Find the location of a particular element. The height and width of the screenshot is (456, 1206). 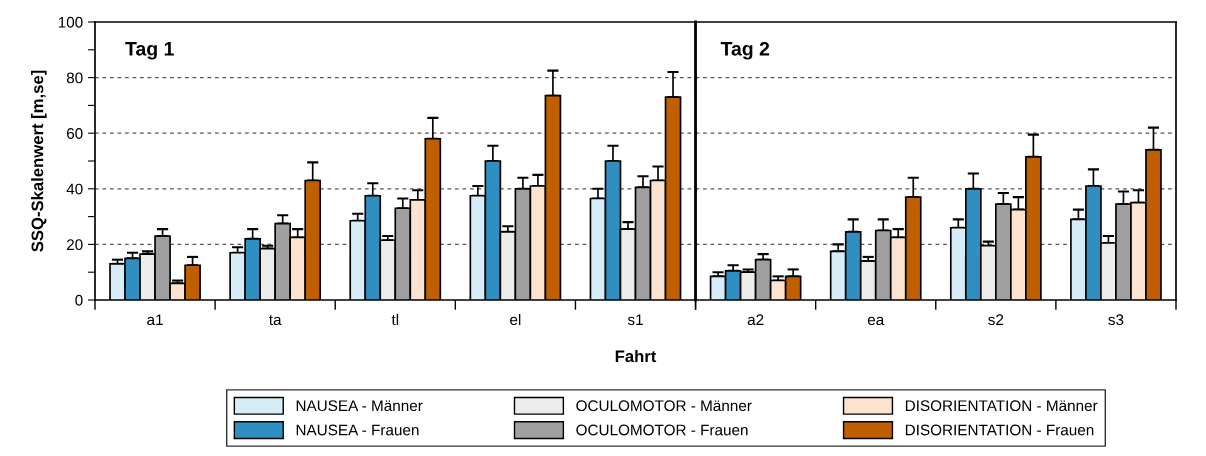

x-axis-title: Fahrt is located at coordinates (636, 356).